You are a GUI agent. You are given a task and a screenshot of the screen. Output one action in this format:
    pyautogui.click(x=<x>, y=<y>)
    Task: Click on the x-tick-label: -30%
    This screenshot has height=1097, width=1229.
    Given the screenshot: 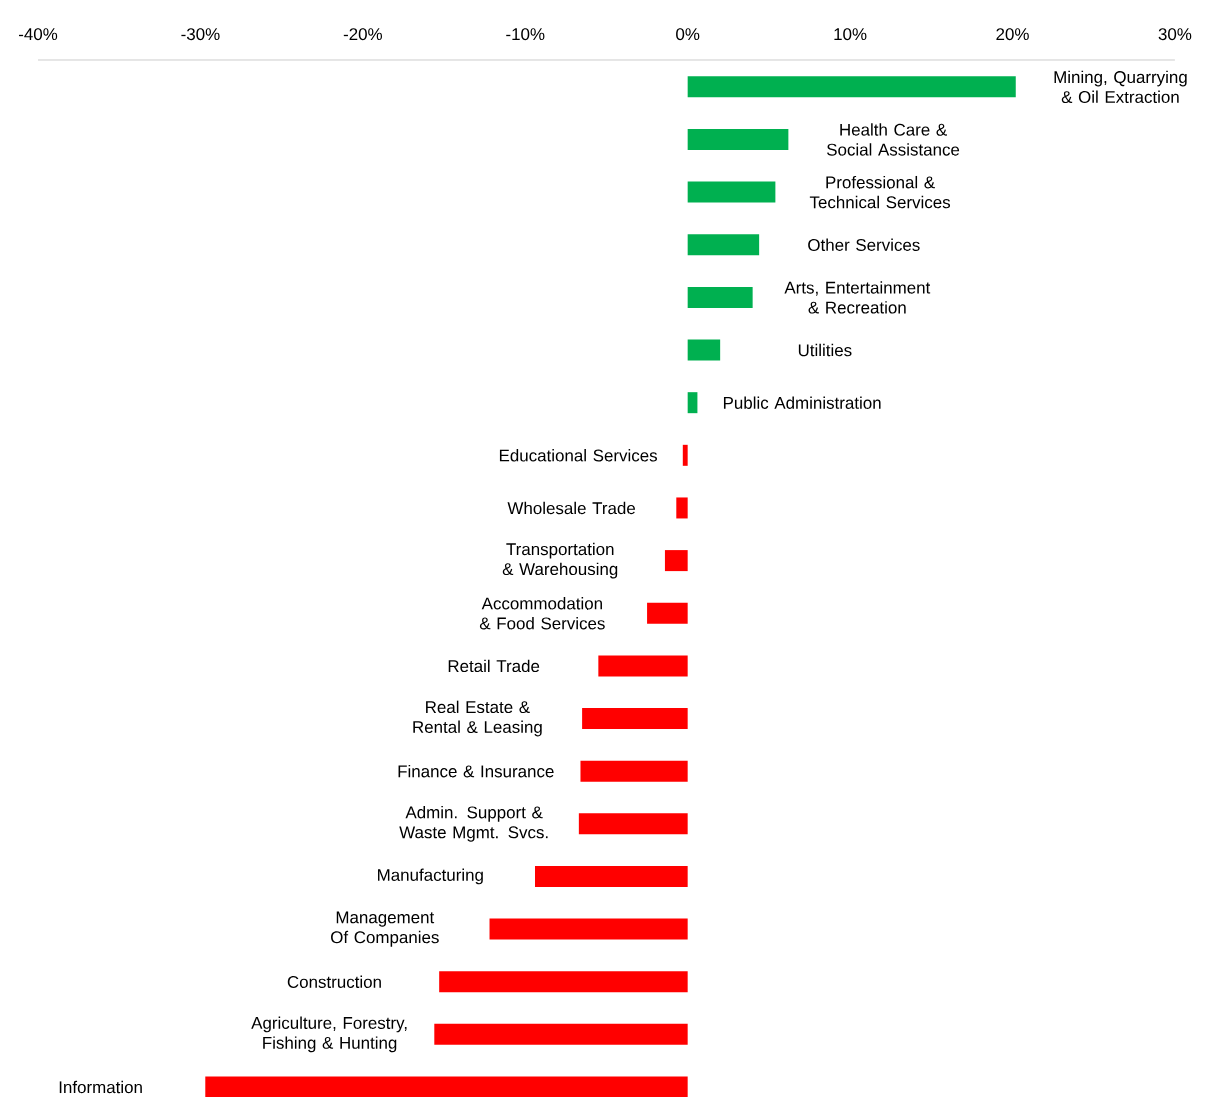 What is the action you would take?
    pyautogui.click(x=200, y=34)
    